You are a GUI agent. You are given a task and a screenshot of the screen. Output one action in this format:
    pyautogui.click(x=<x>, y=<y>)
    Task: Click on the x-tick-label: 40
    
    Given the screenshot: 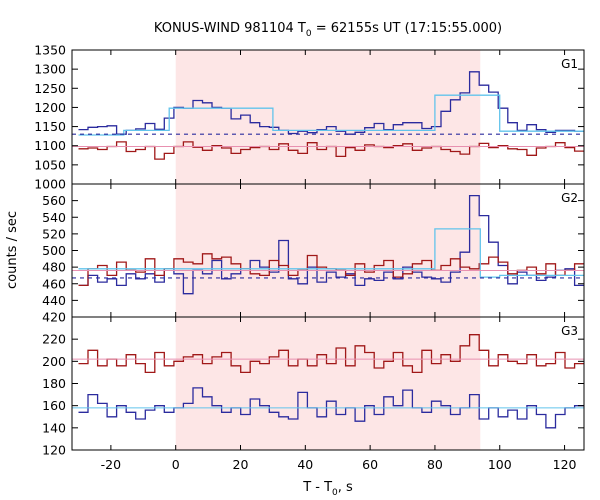 What is the action you would take?
    pyautogui.click(x=305, y=464)
    